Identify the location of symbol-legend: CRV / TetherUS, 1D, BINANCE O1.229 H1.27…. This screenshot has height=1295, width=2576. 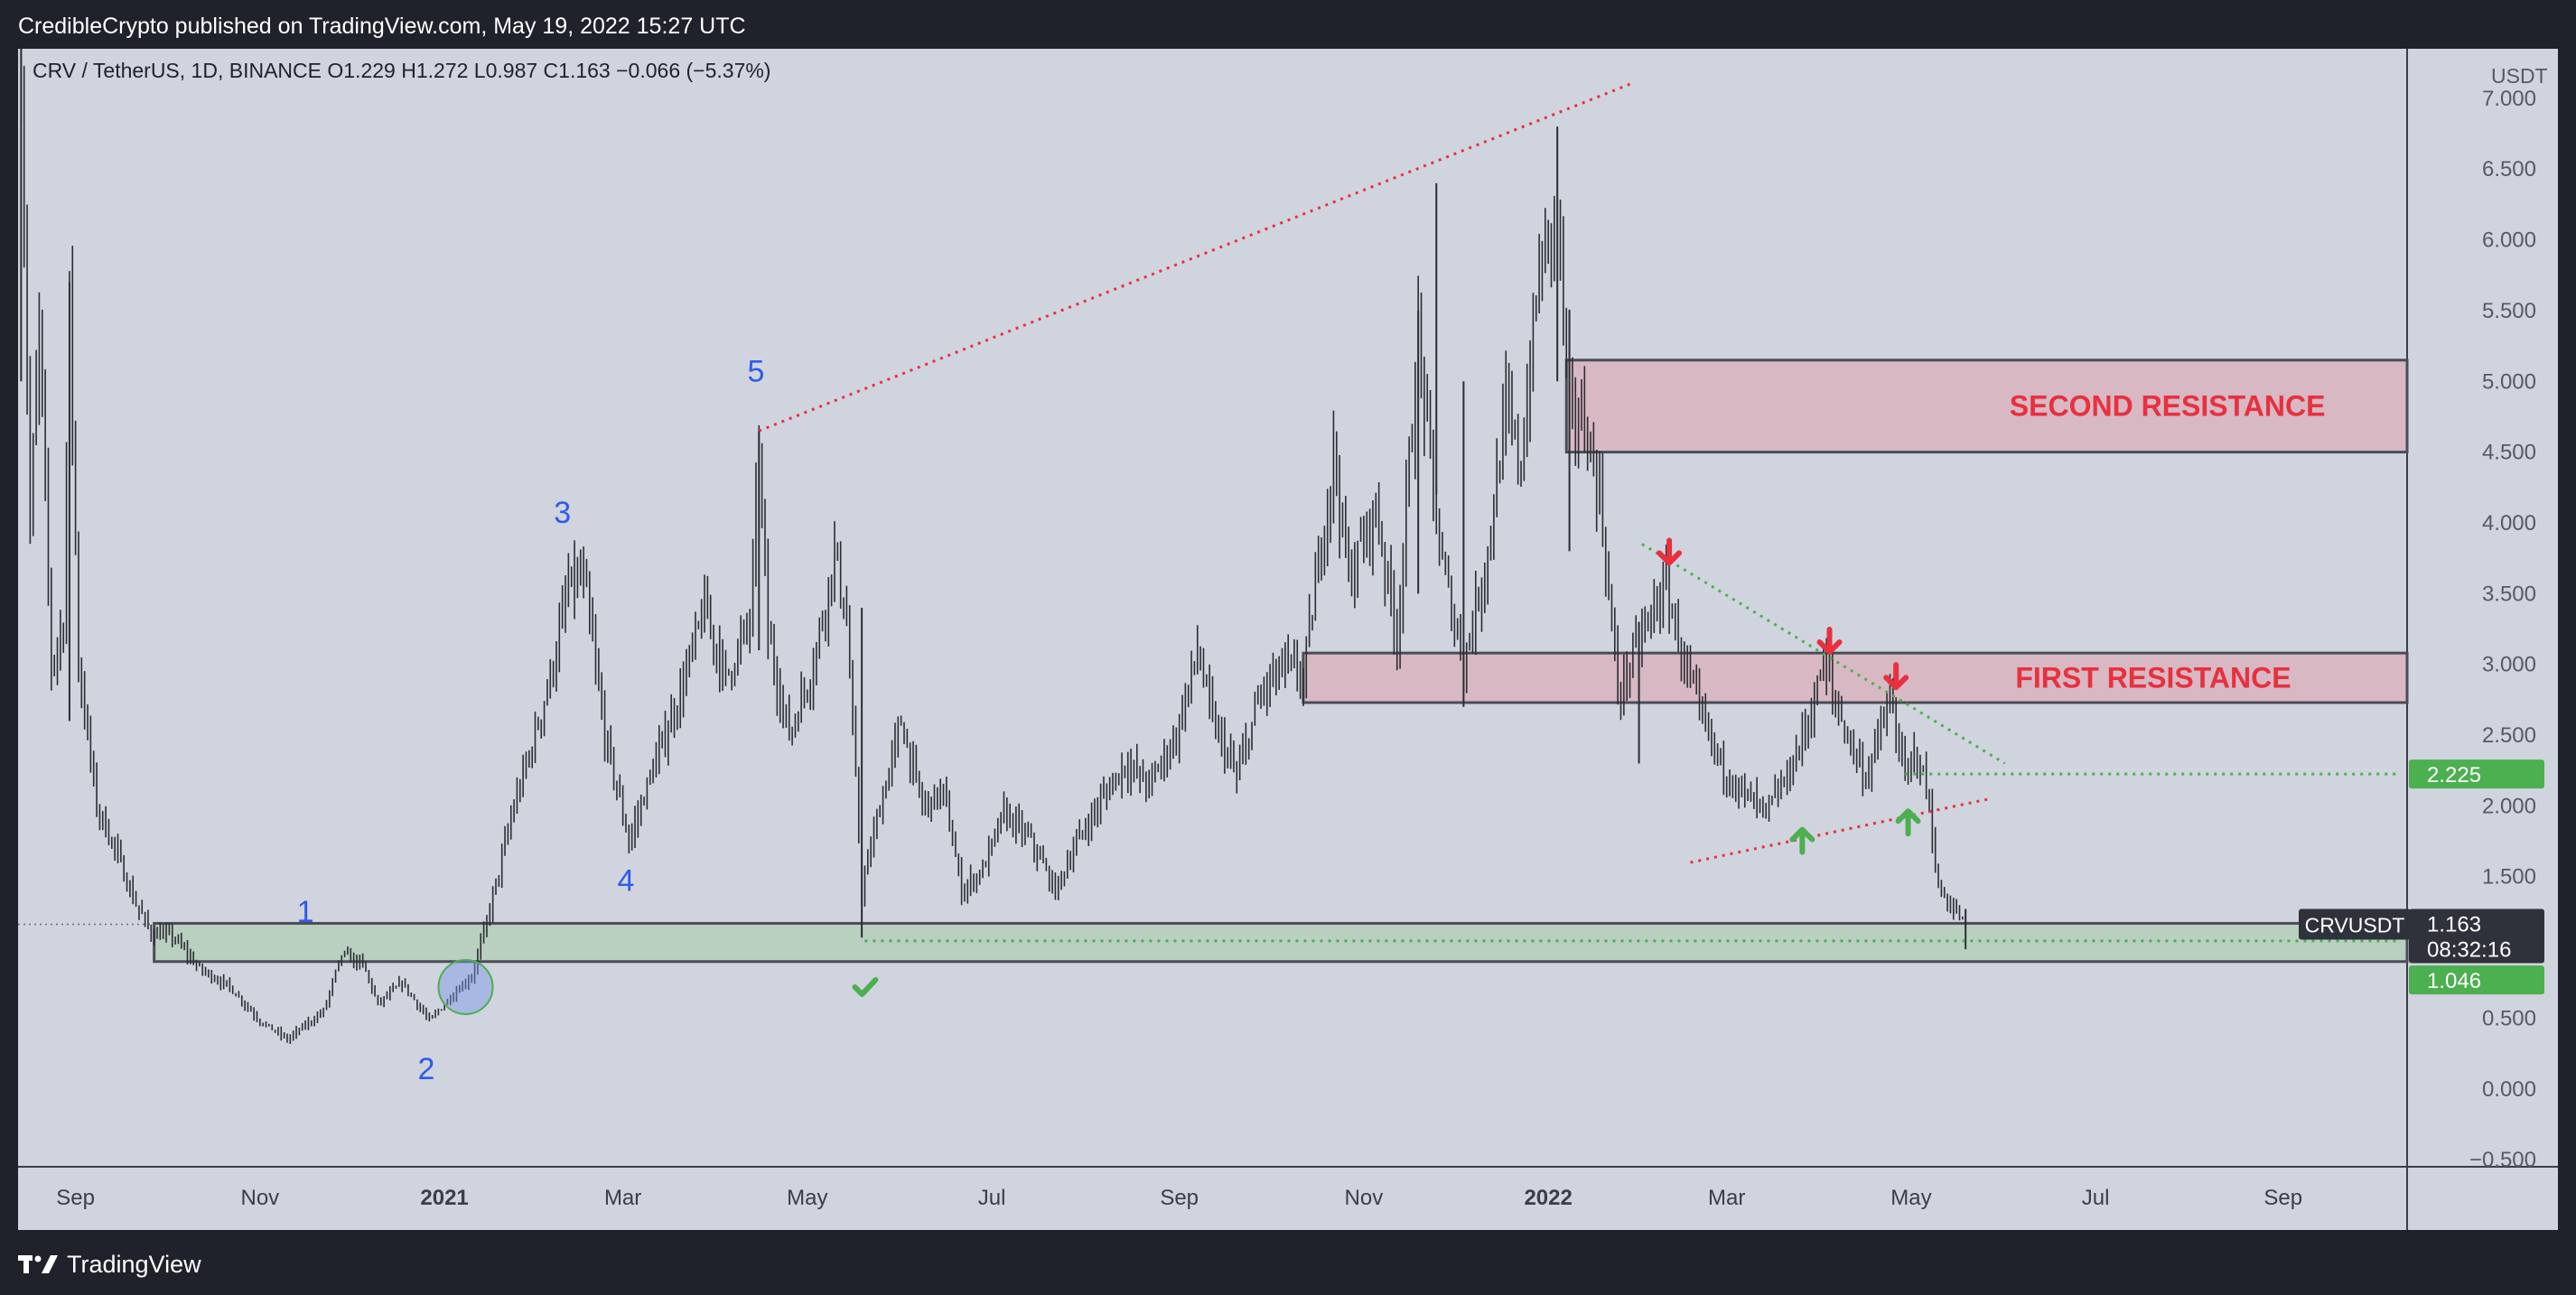
(401, 70).